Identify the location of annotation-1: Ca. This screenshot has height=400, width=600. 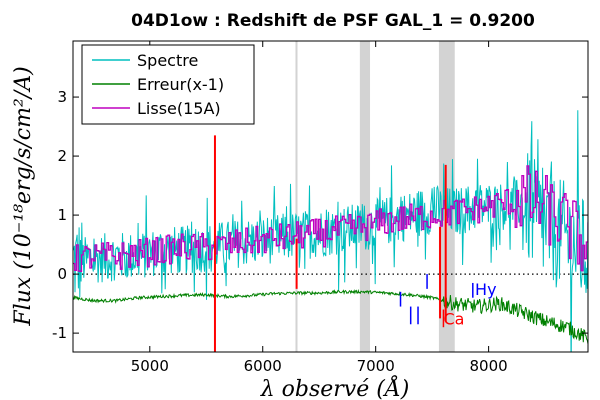
(453, 318).